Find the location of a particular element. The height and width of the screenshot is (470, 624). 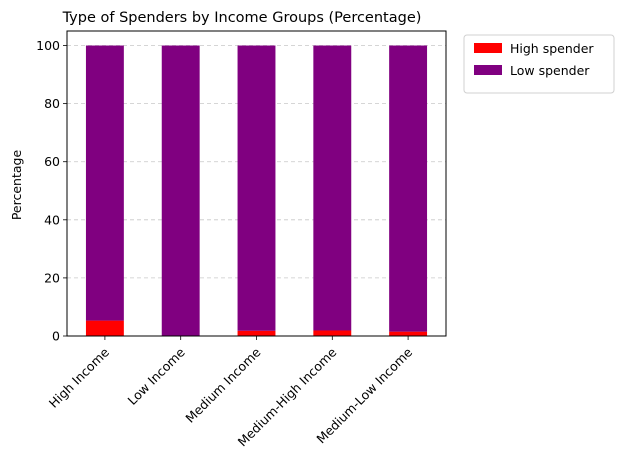

y-tick-label: 60 is located at coordinates (52, 161).